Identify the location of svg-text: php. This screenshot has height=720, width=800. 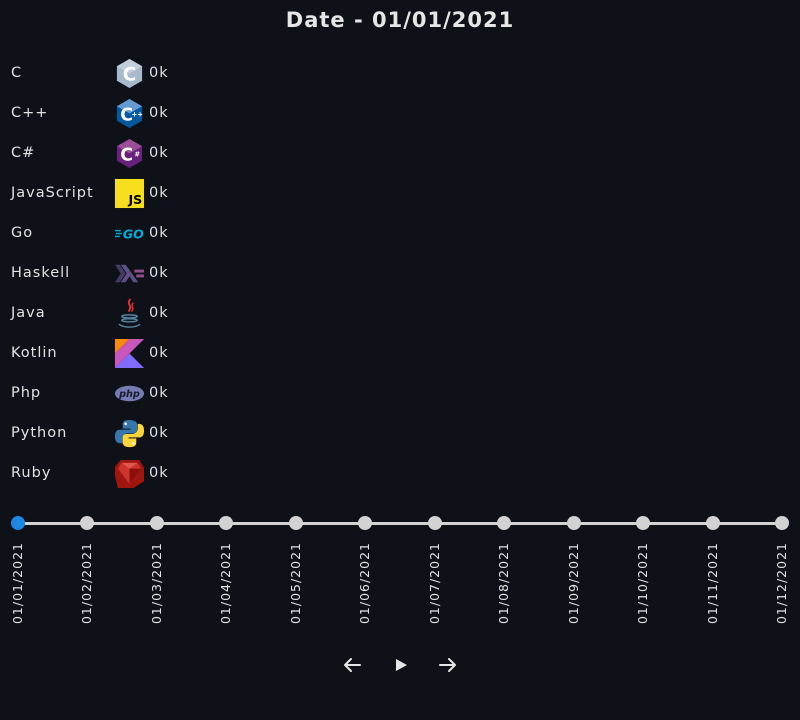
(129, 394).